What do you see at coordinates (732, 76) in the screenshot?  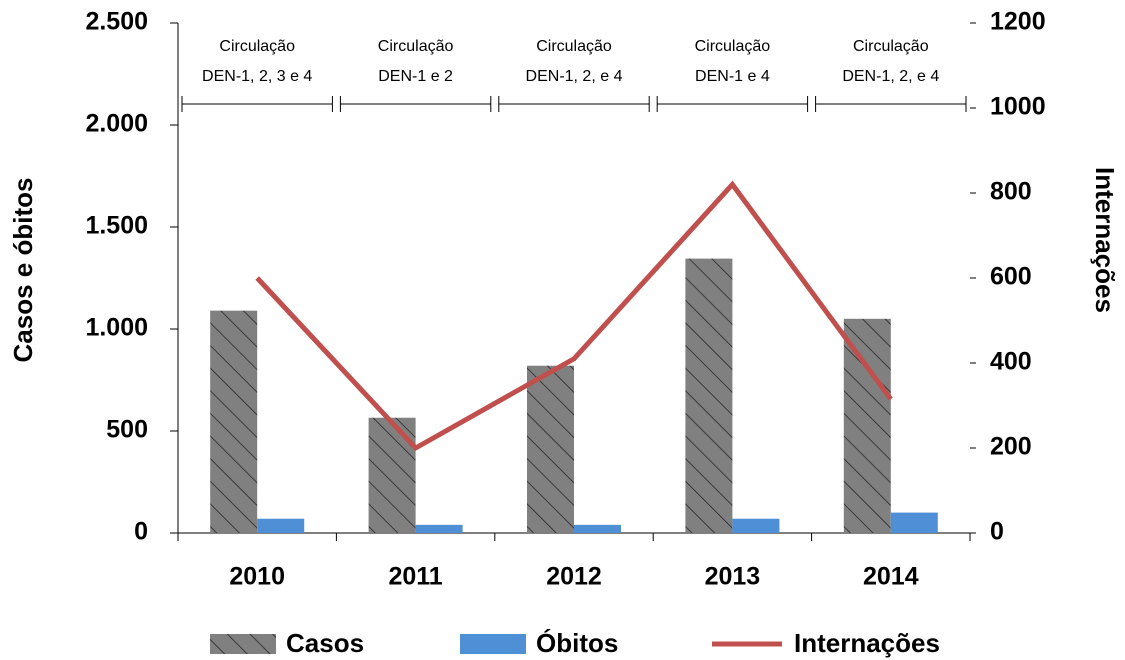 I see `annotation: DEN-1 e 4` at bounding box center [732, 76].